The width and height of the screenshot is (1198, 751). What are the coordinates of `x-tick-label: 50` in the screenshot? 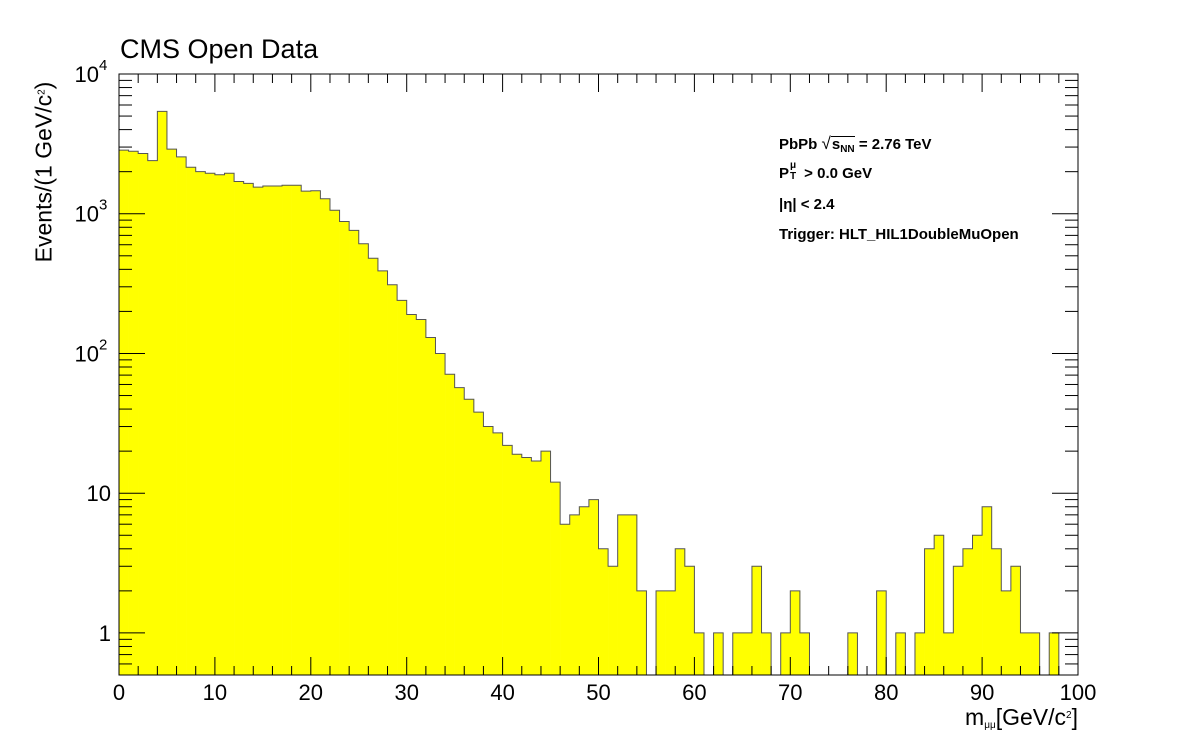 It's located at (598, 692).